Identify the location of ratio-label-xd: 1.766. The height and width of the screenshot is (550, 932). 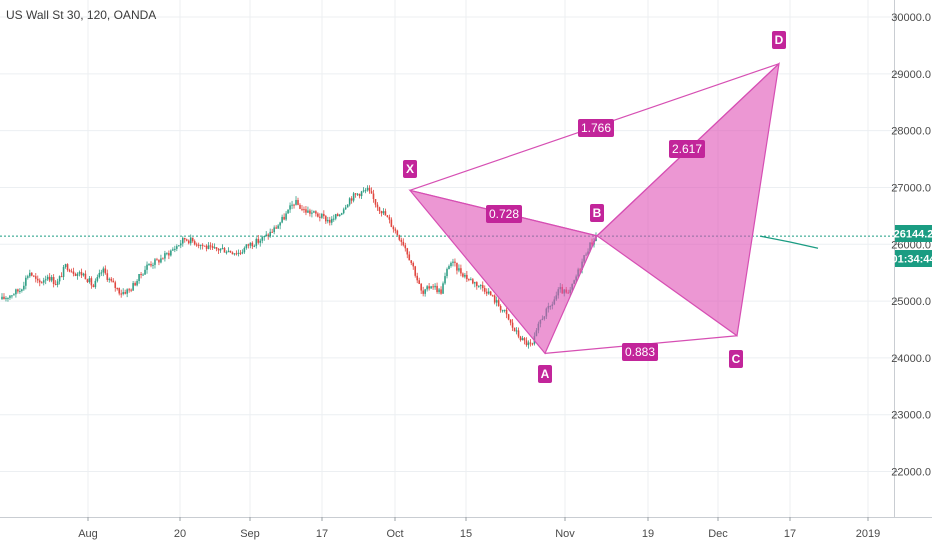
(596, 128).